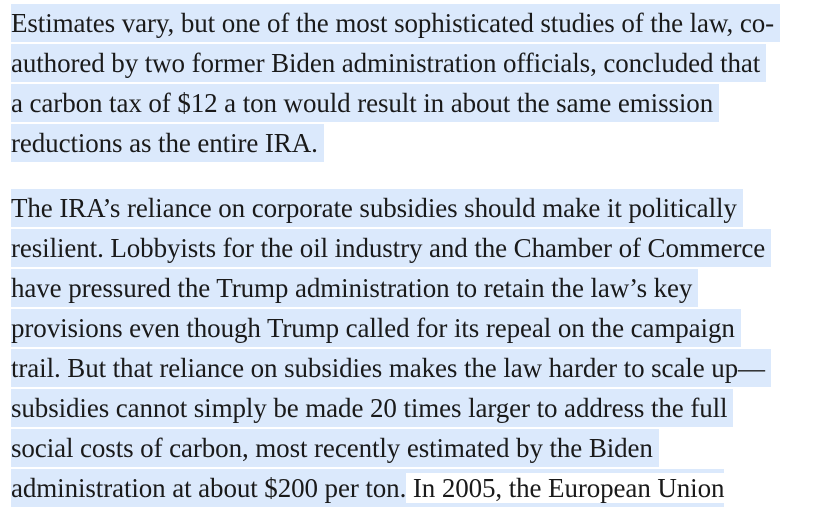  What do you see at coordinates (167, 143) in the screenshot?
I see `paragraph-line: reductions as the entire IRA.` at bounding box center [167, 143].